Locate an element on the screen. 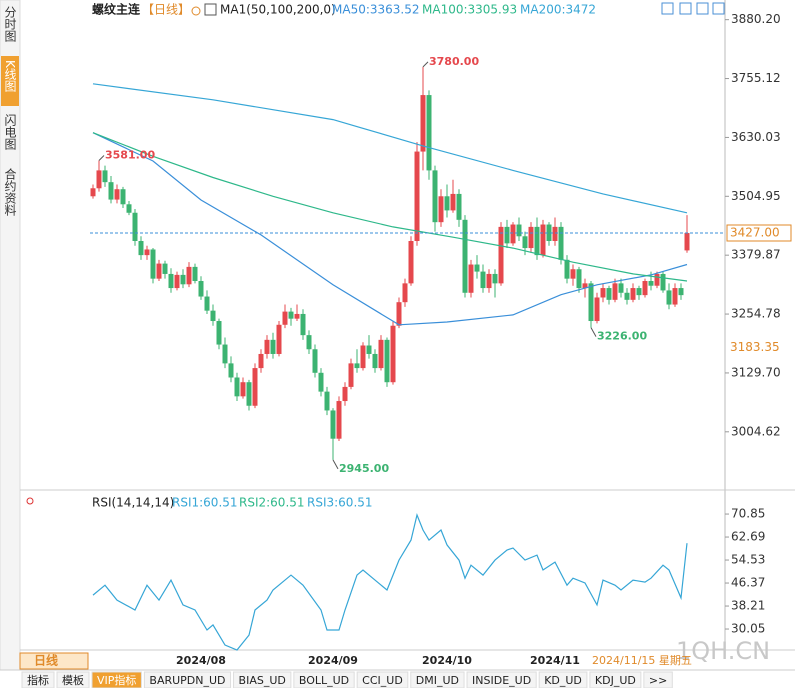 This screenshot has height=688, width=795. y-tick-label: 3755.12 is located at coordinates (756, 78).